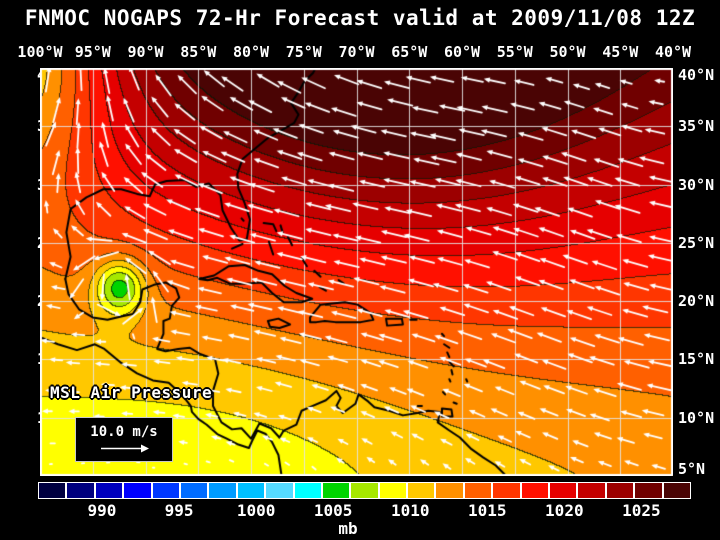  Describe the element at coordinates (198, 52) in the screenshot. I see `lon-label: 85°W` at that location.